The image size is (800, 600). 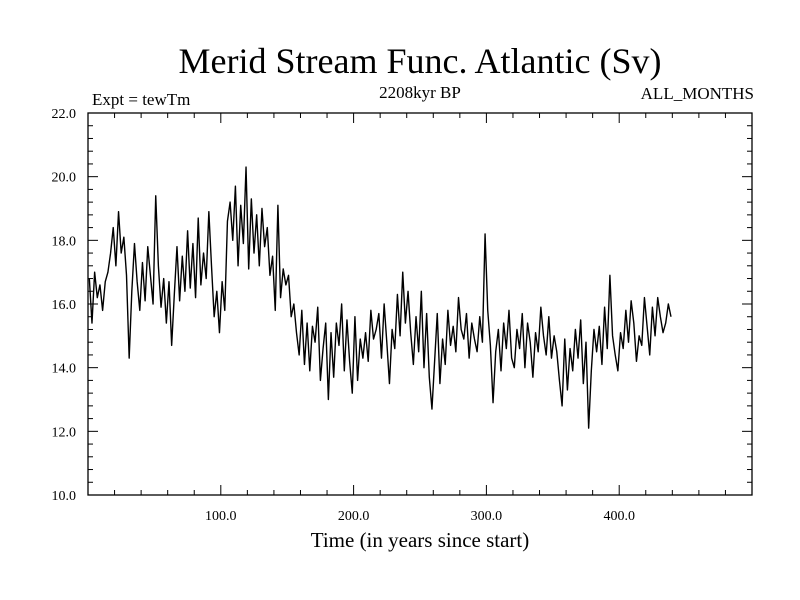 I want to click on x-tick-label: 200.0, so click(x=354, y=516).